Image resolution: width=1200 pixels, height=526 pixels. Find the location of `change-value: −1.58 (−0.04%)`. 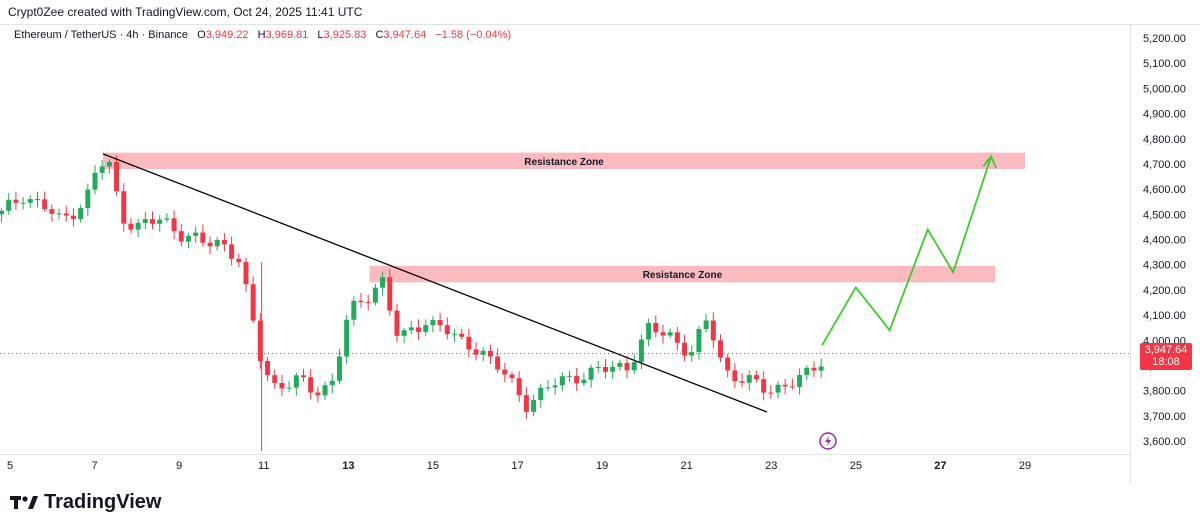

change-value: −1.58 (−0.04%) is located at coordinates (473, 35).